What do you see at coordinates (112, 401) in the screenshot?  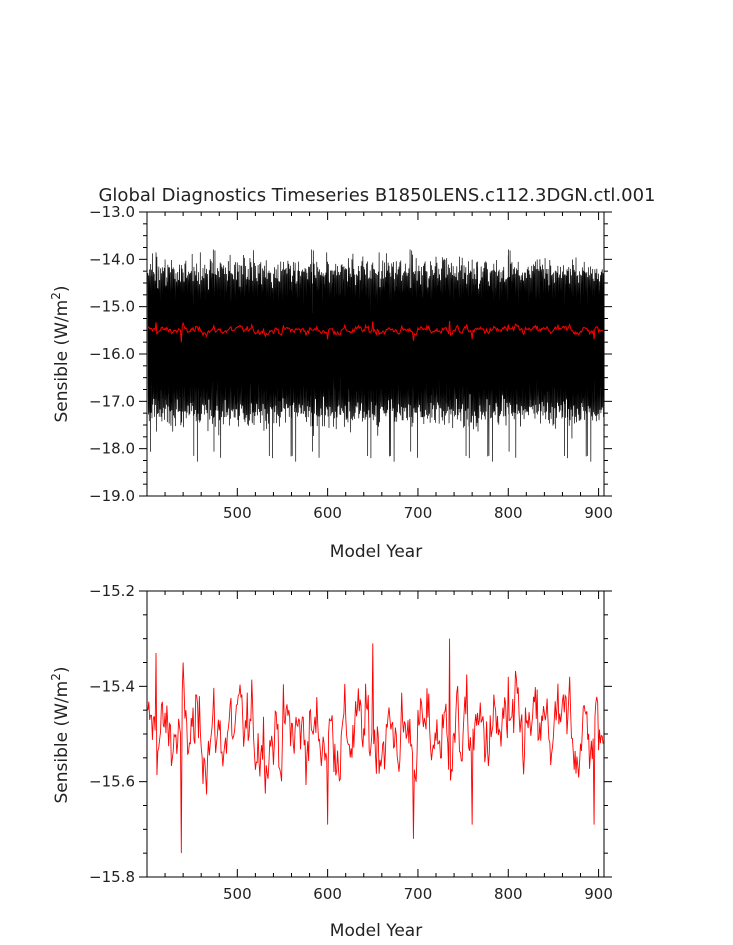 I see `y-tick-label: −17.0` at bounding box center [112, 401].